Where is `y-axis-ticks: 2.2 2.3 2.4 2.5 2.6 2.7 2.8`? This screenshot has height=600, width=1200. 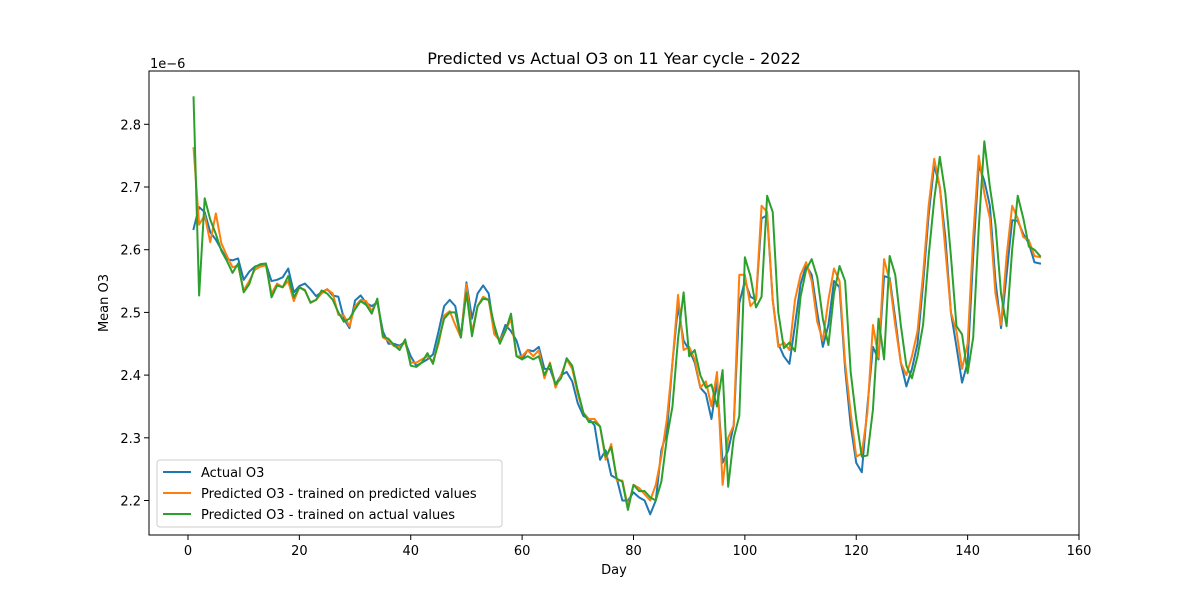 y-axis-ticks: 2.2 2.3 2.4 2.5 2.6 2.7 2.8 is located at coordinates (134, 314).